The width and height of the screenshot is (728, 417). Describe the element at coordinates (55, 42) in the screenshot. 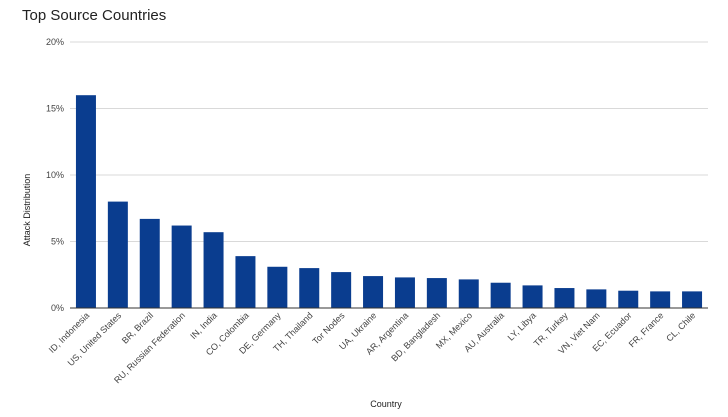

I see `y-tick-label: 20%` at that location.